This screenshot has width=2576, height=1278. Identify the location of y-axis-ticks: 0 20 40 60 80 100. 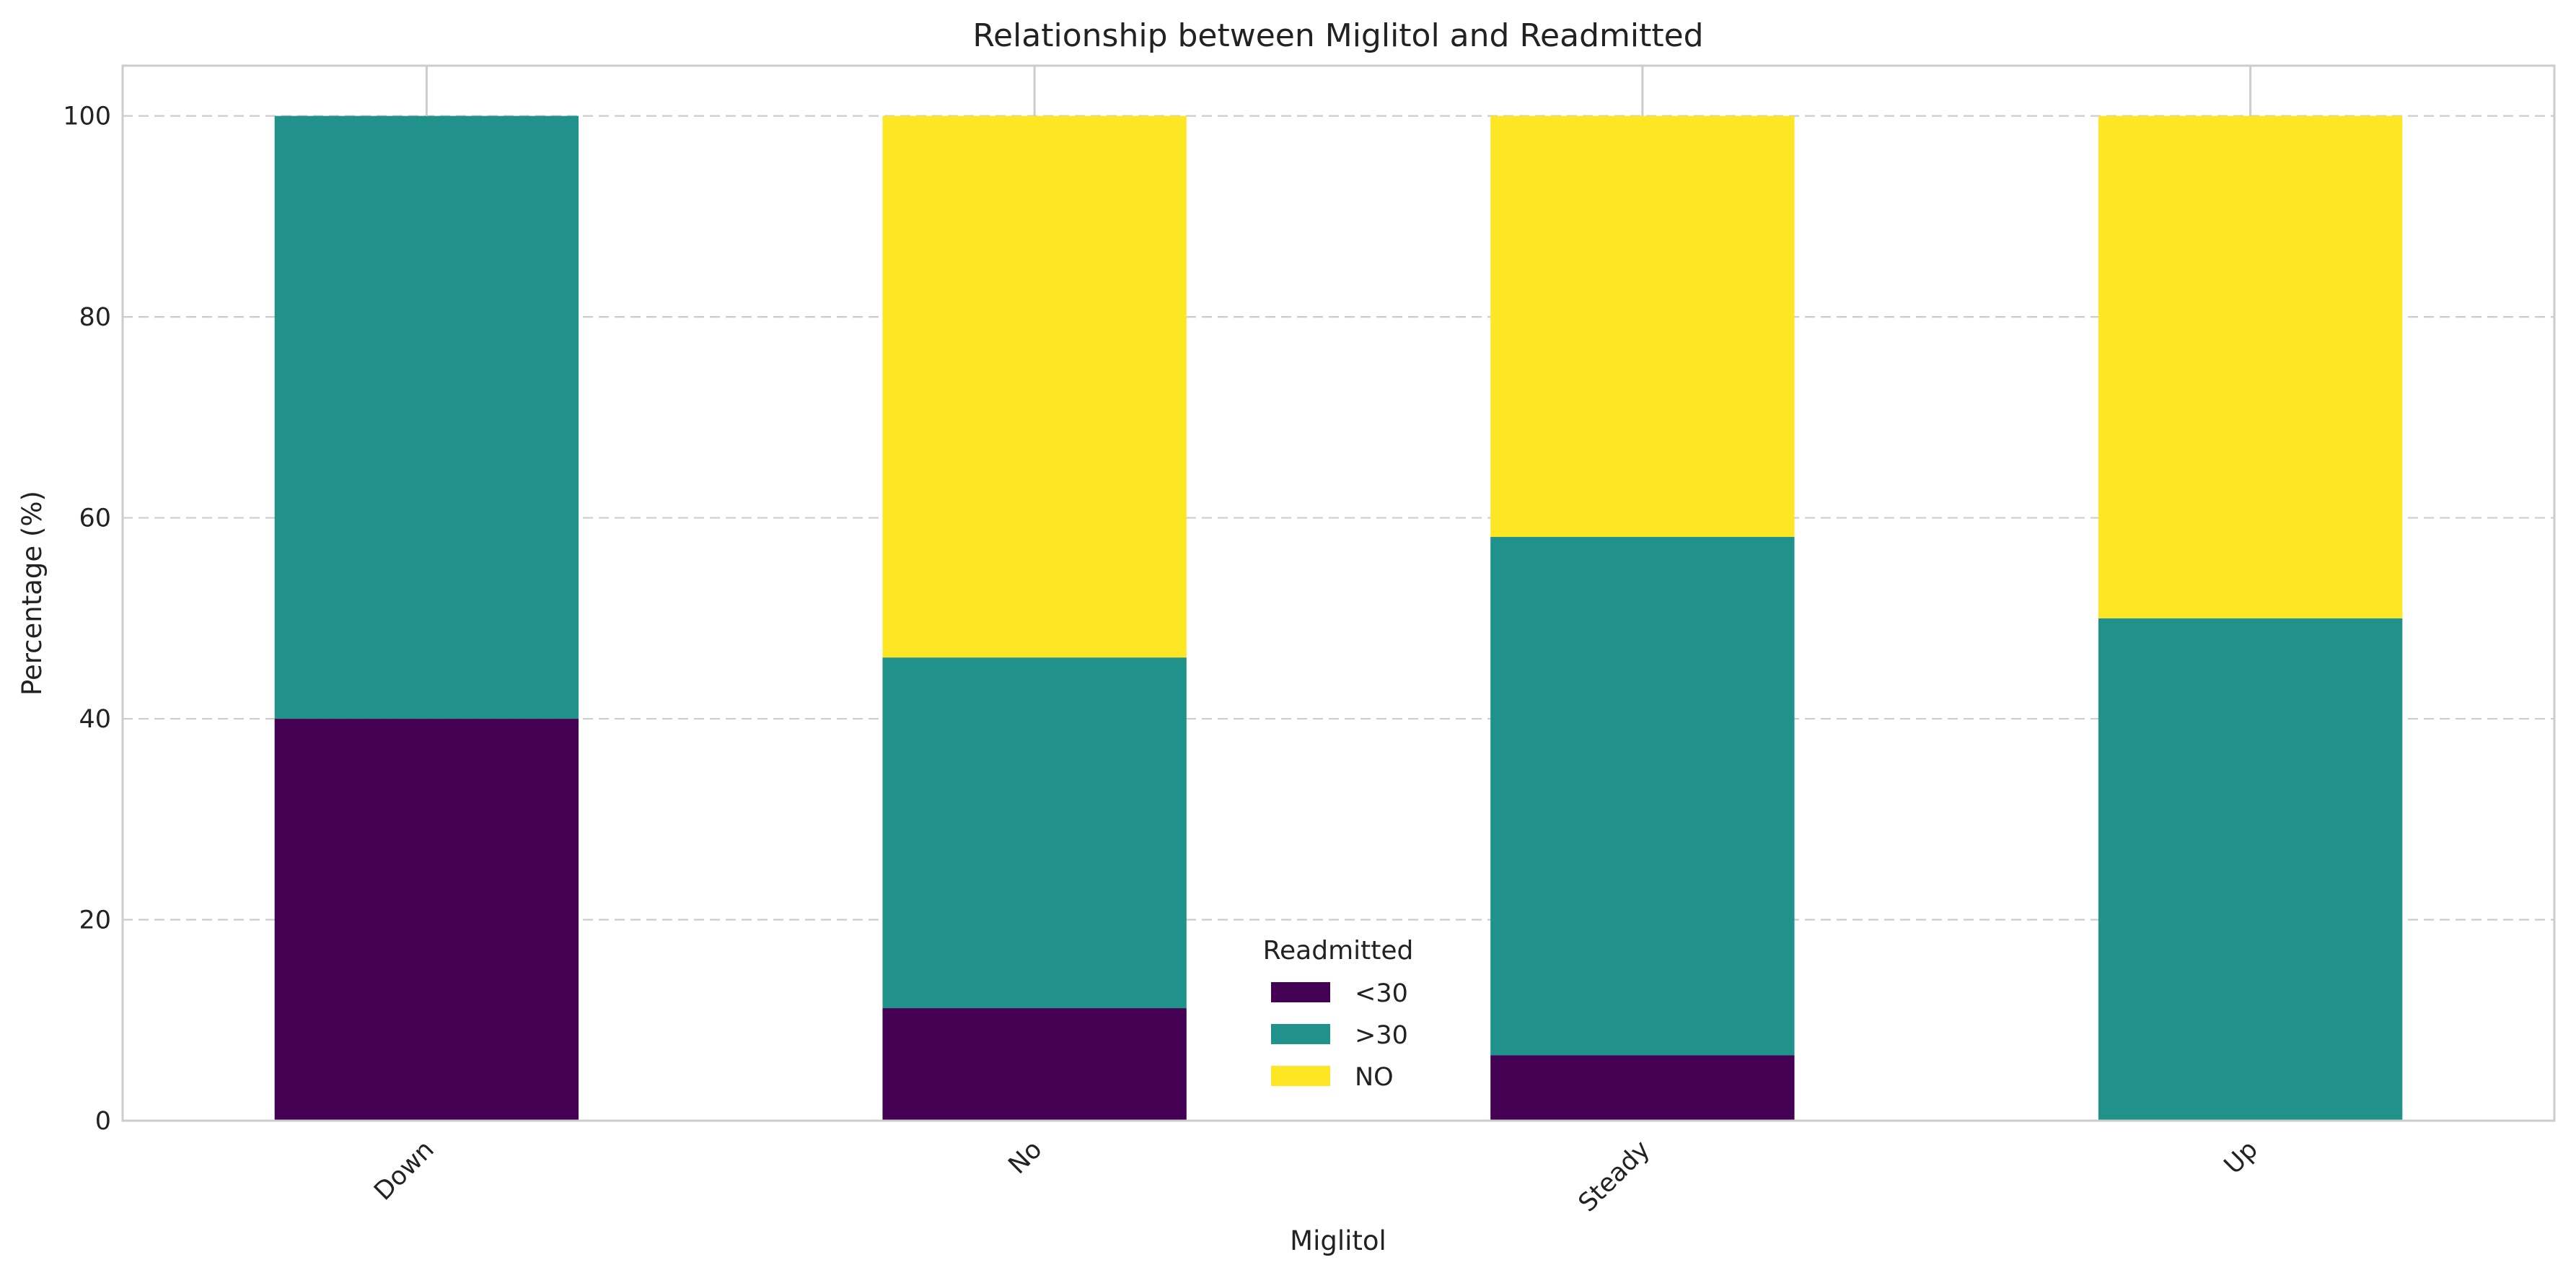
(87, 619).